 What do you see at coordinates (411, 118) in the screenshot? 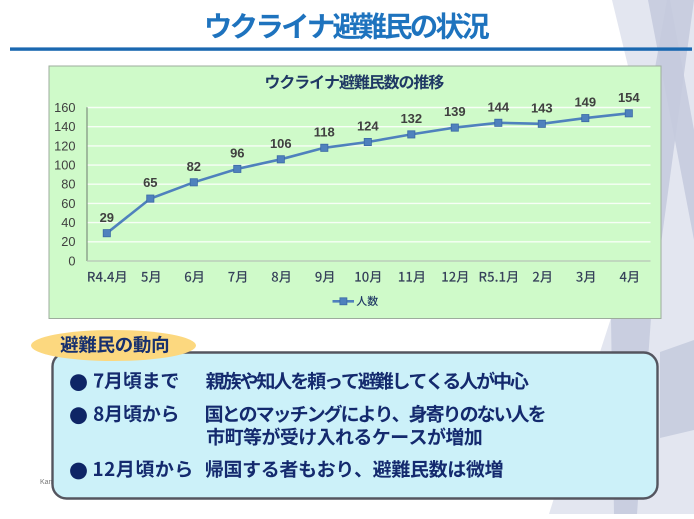
I see `svg-text: 132` at bounding box center [411, 118].